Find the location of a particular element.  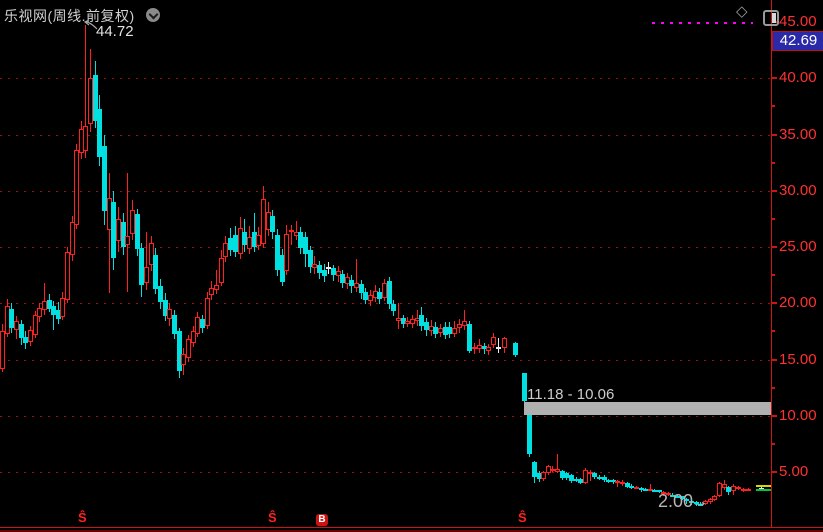

axis-price-label: 45.00 is located at coordinates (798, 21).